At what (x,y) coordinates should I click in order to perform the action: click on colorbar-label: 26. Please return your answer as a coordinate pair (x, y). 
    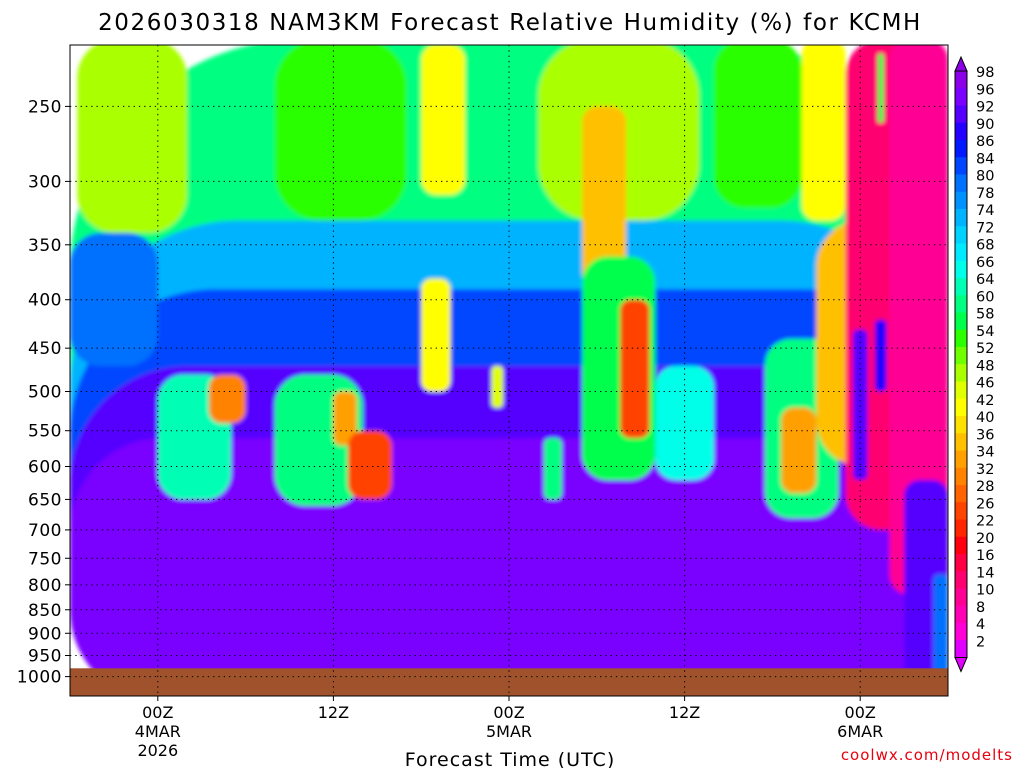
    Looking at the image, I should click on (985, 504).